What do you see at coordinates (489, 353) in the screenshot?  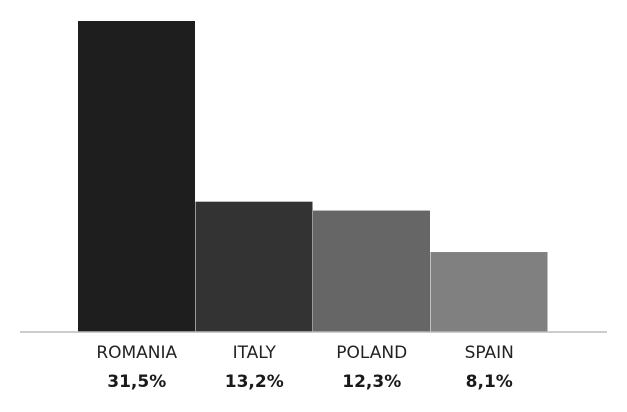 I see `category-label-spain: SPAIN` at bounding box center [489, 353].